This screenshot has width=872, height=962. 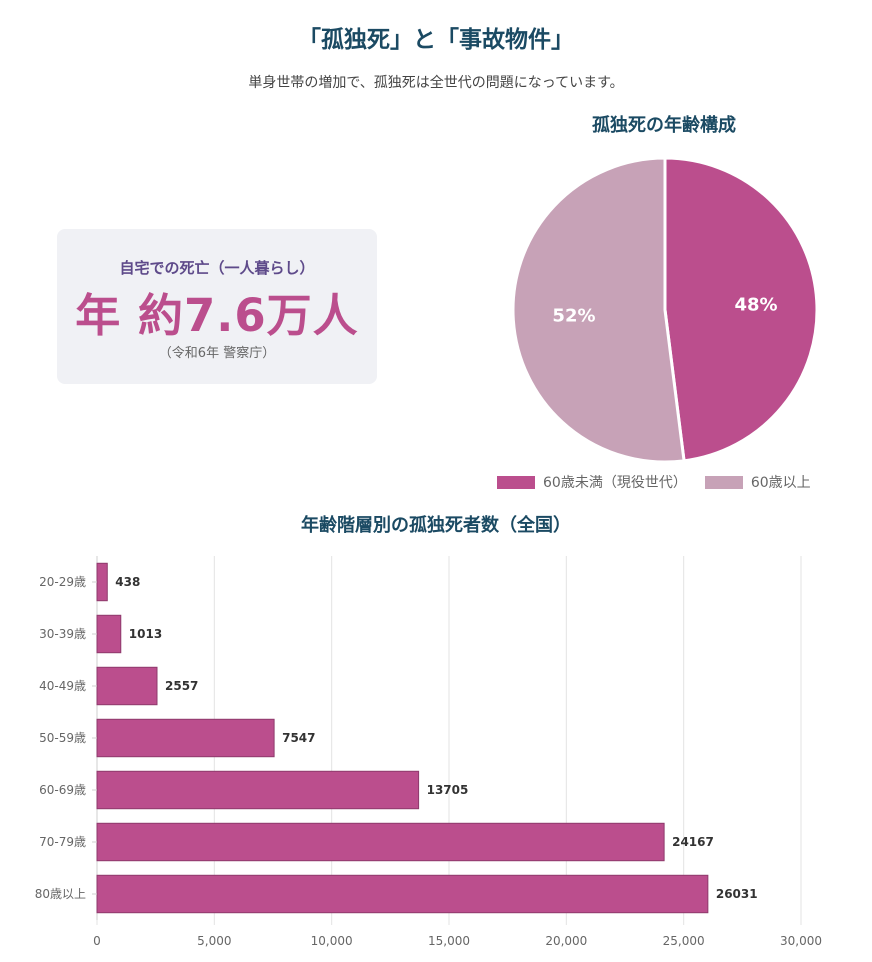 I want to click on bar-value-label: 24167, so click(x=693, y=842).